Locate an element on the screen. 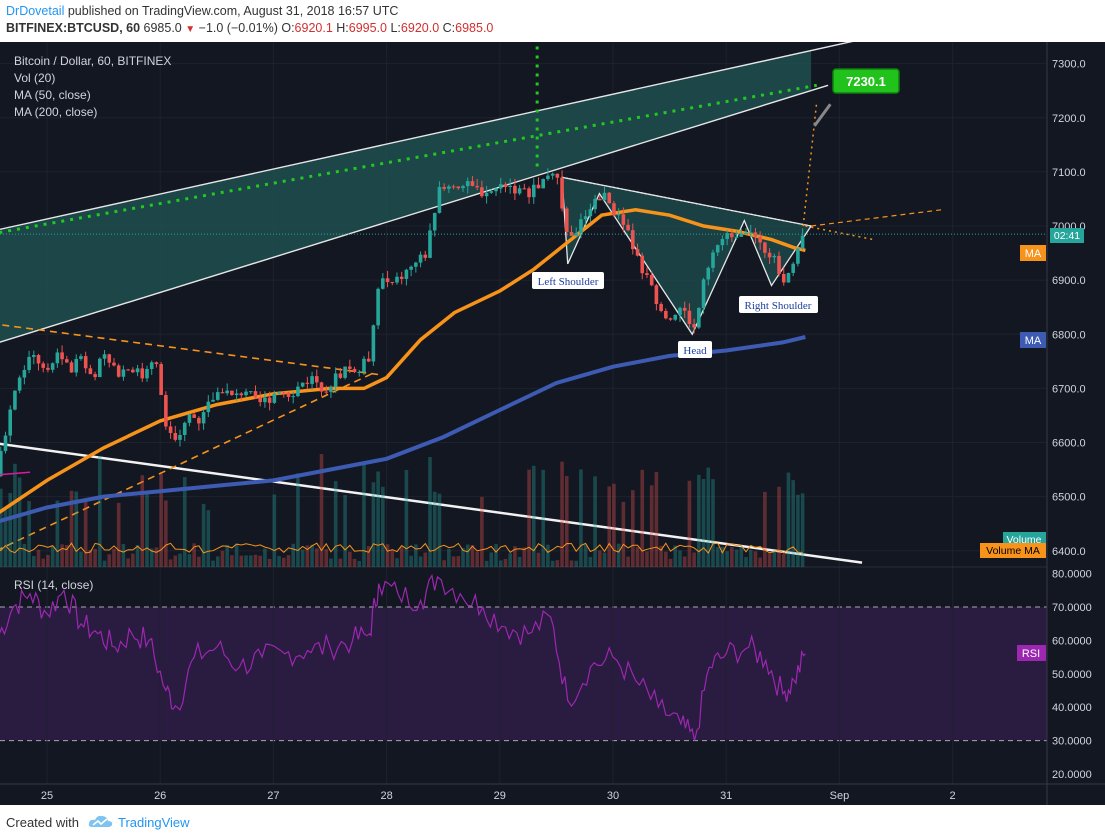  author-link: DrDovetail is located at coordinates (35, 11).